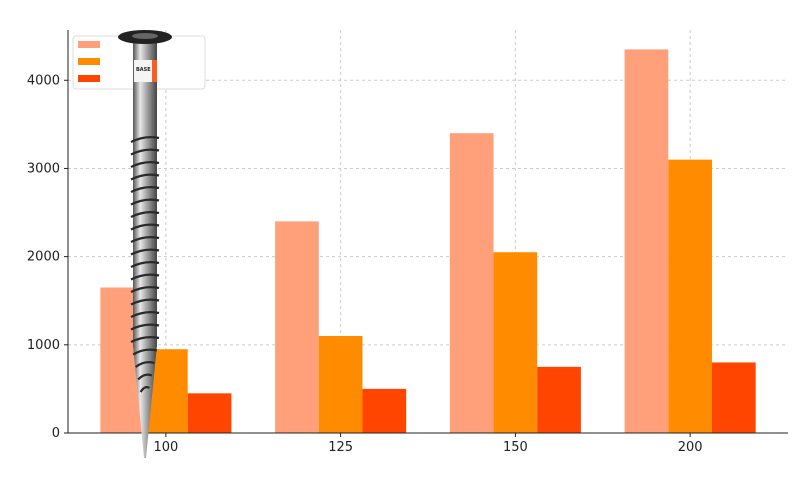 Image resolution: width=800 pixels, height=480 pixels. Describe the element at coordinates (43, 345) in the screenshot. I see `y-tick-label: 1000` at that location.